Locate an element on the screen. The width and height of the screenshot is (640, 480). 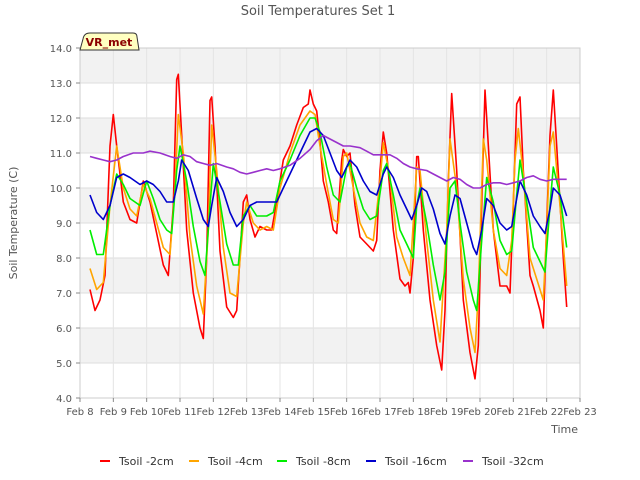
y-axis-label: Soil Temperature (C) is located at coordinates (13, 223).